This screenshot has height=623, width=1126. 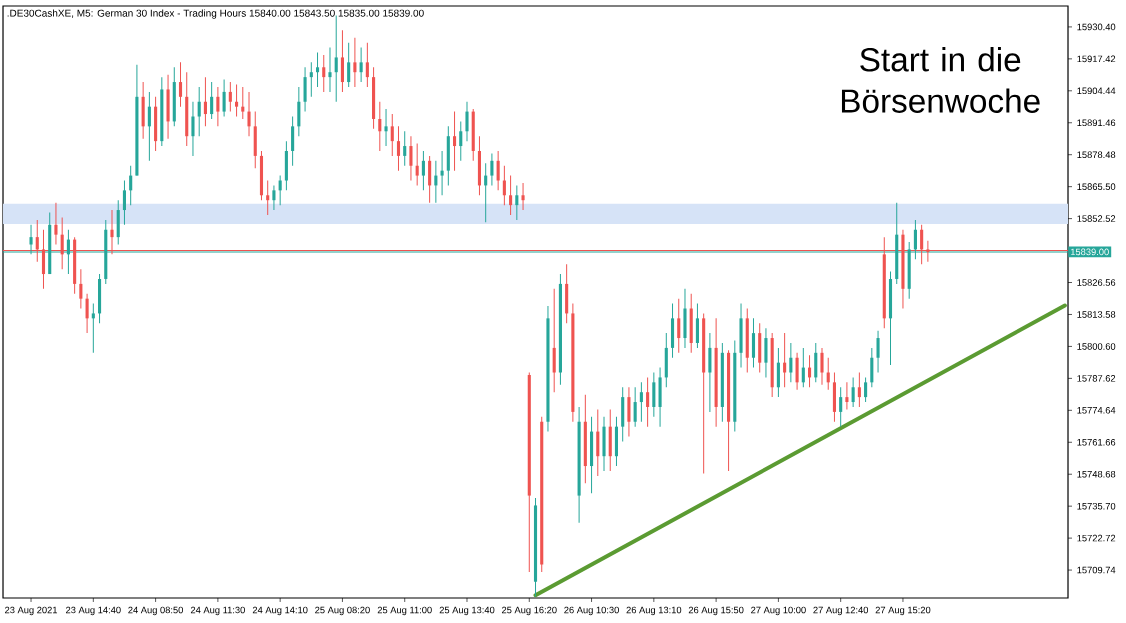 What do you see at coordinates (93, 611) in the screenshot?
I see `x-tick-label: 23 Aug 14:40` at bounding box center [93, 611].